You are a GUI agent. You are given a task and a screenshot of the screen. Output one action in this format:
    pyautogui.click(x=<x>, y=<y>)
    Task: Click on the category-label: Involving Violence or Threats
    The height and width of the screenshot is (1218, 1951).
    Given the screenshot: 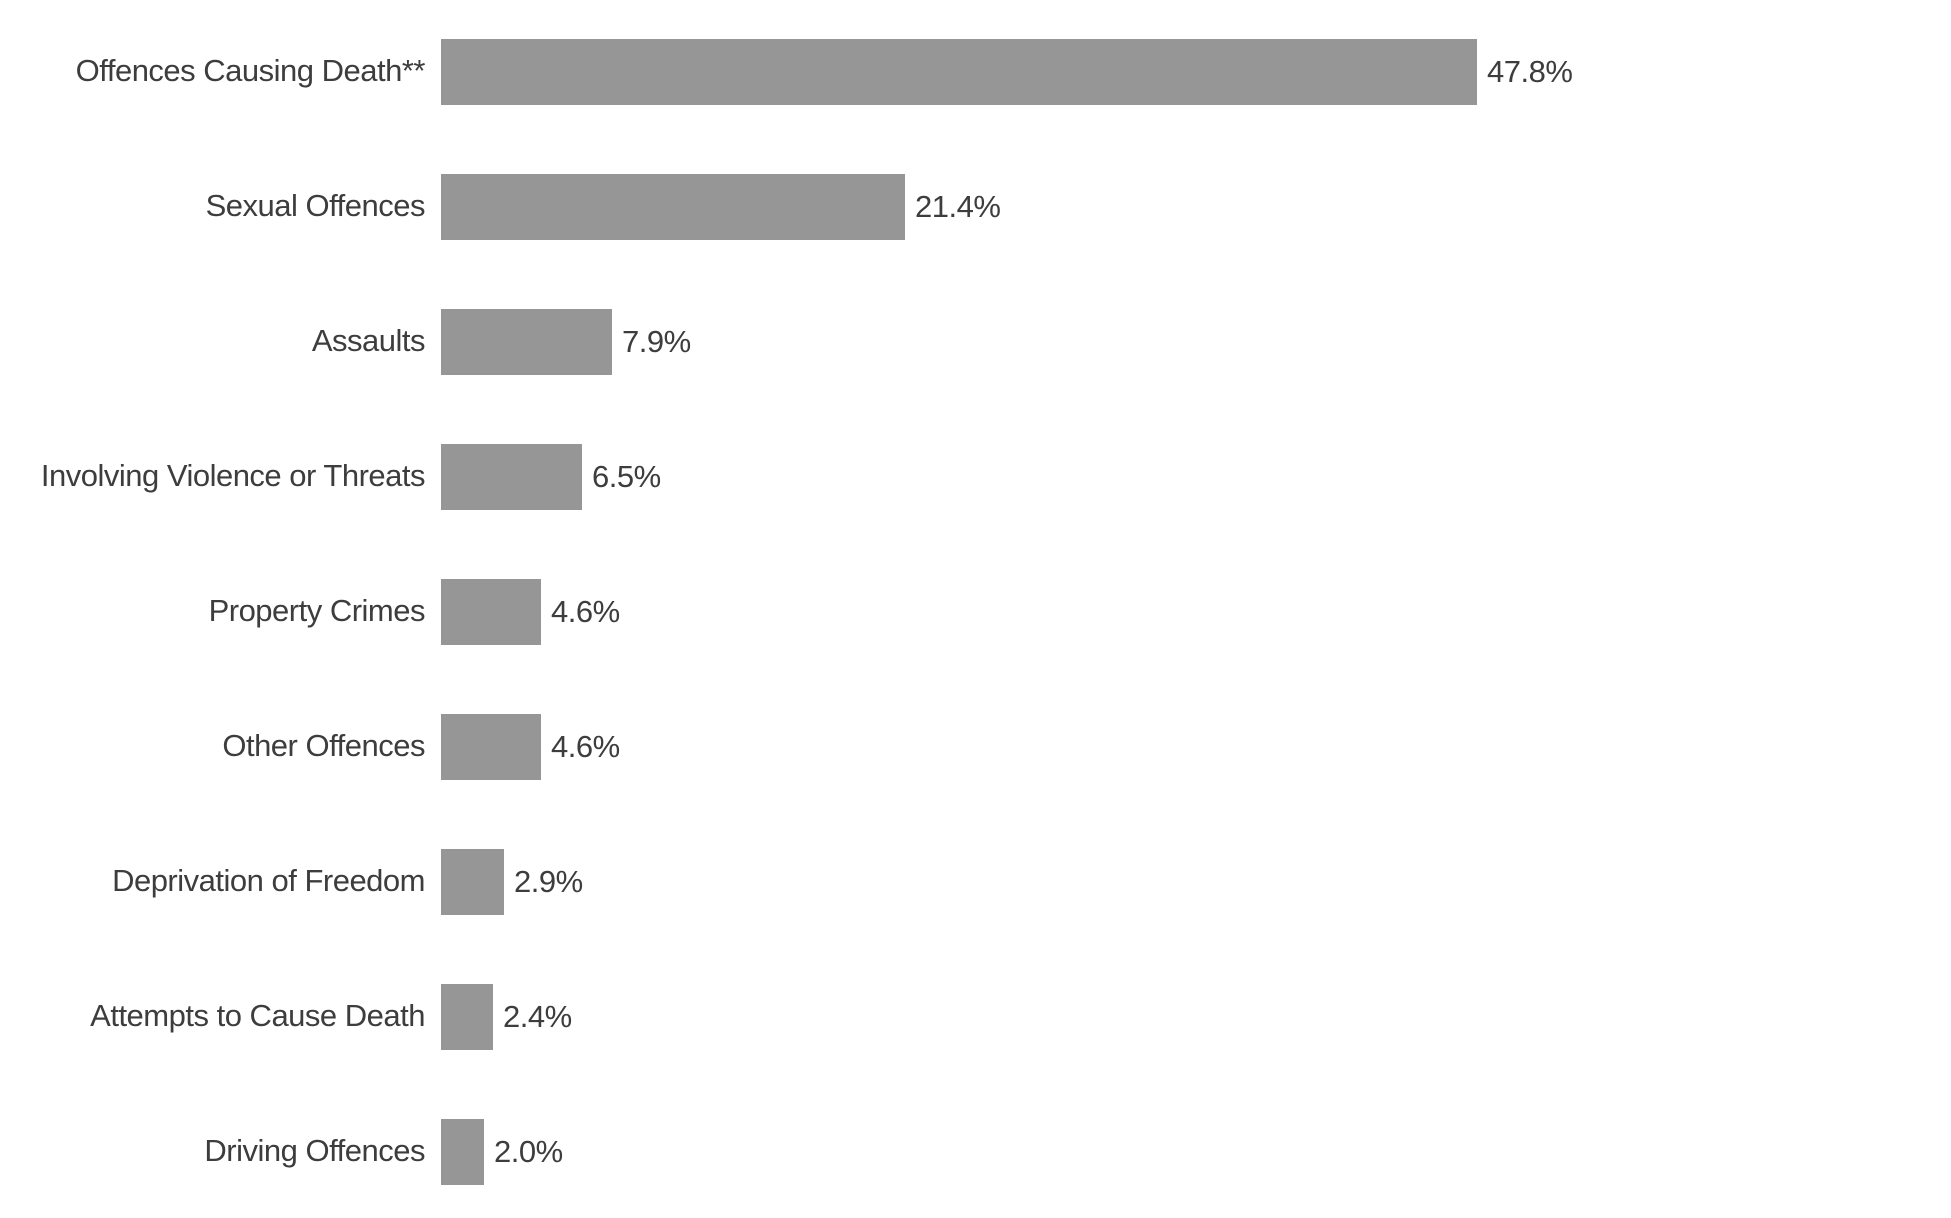 What is the action you would take?
    pyautogui.click(x=233, y=476)
    